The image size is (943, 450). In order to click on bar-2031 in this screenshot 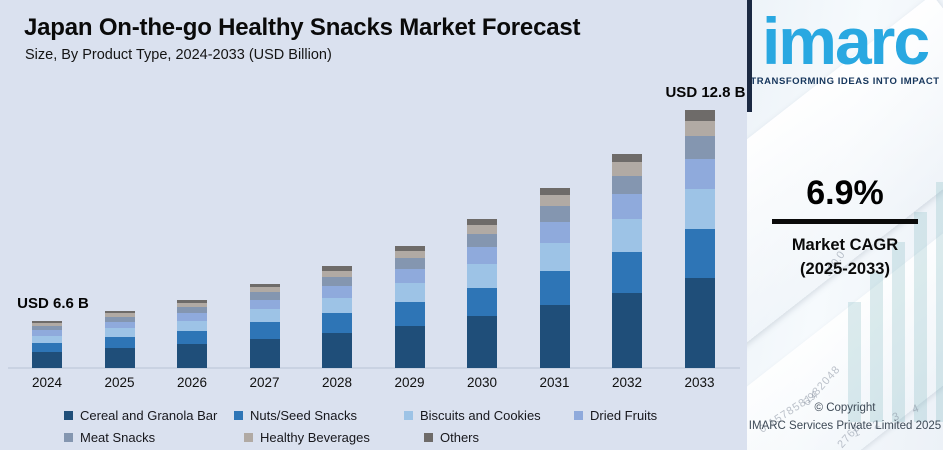, I will do `click(554, 277)`.